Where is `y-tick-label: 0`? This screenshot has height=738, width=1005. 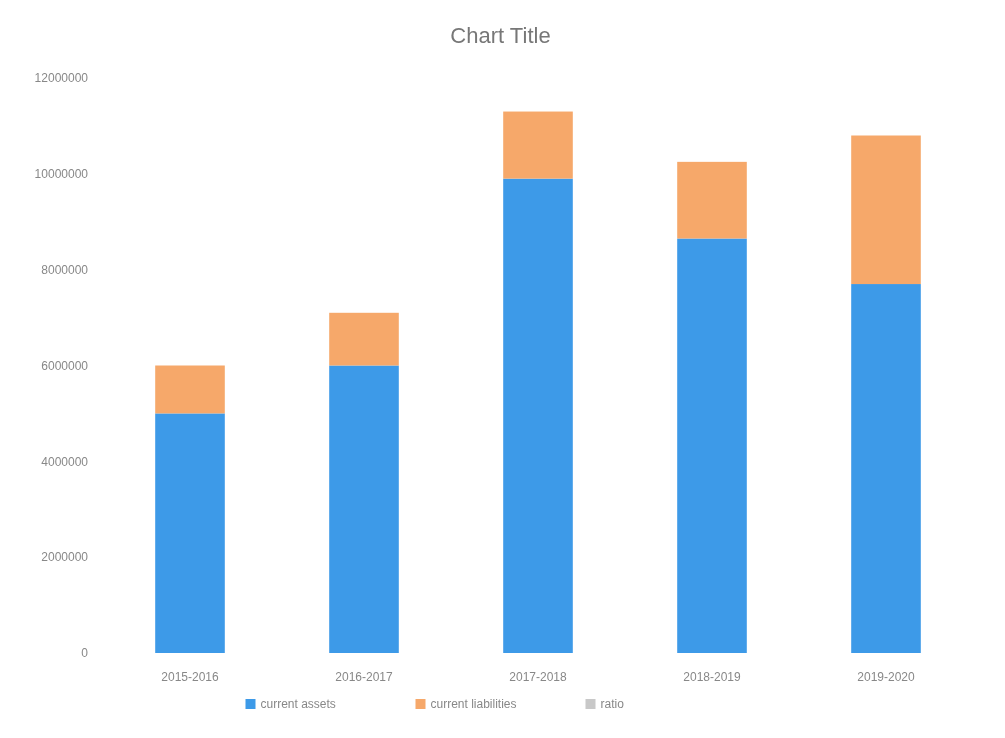 y-tick-label: 0 is located at coordinates (85, 653).